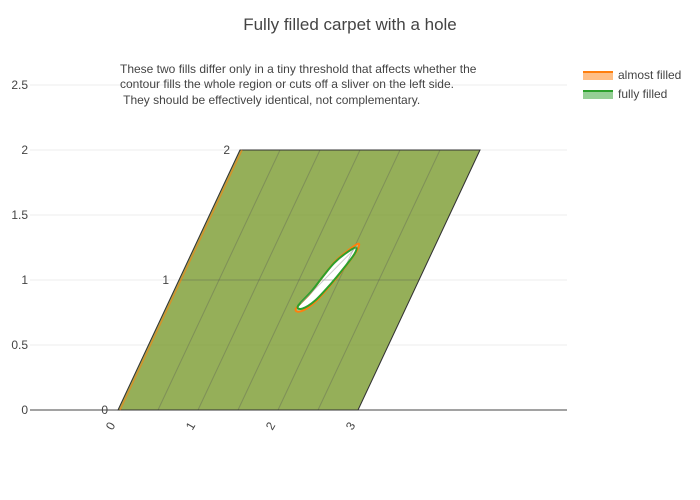 This screenshot has height=500, width=700. Describe the element at coordinates (24, 410) in the screenshot. I see `y-tick-label: 0` at that location.